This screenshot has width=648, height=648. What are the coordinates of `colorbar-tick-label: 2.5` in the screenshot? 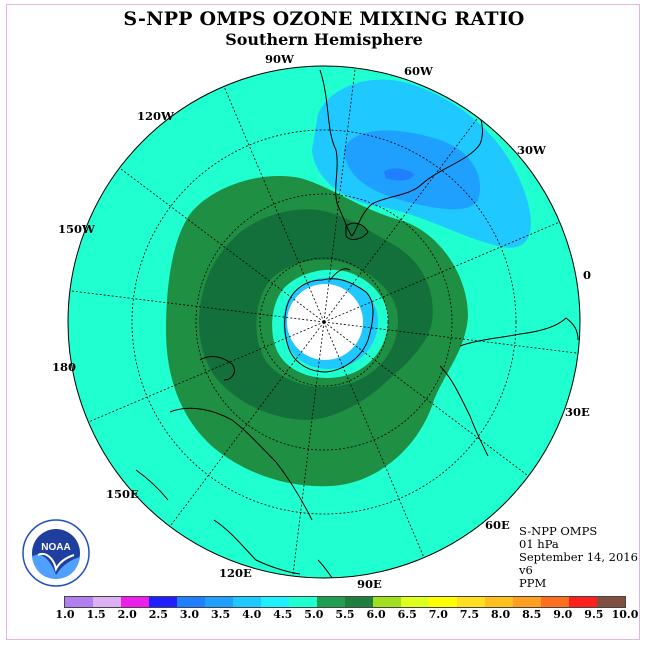 It's located at (158, 614).